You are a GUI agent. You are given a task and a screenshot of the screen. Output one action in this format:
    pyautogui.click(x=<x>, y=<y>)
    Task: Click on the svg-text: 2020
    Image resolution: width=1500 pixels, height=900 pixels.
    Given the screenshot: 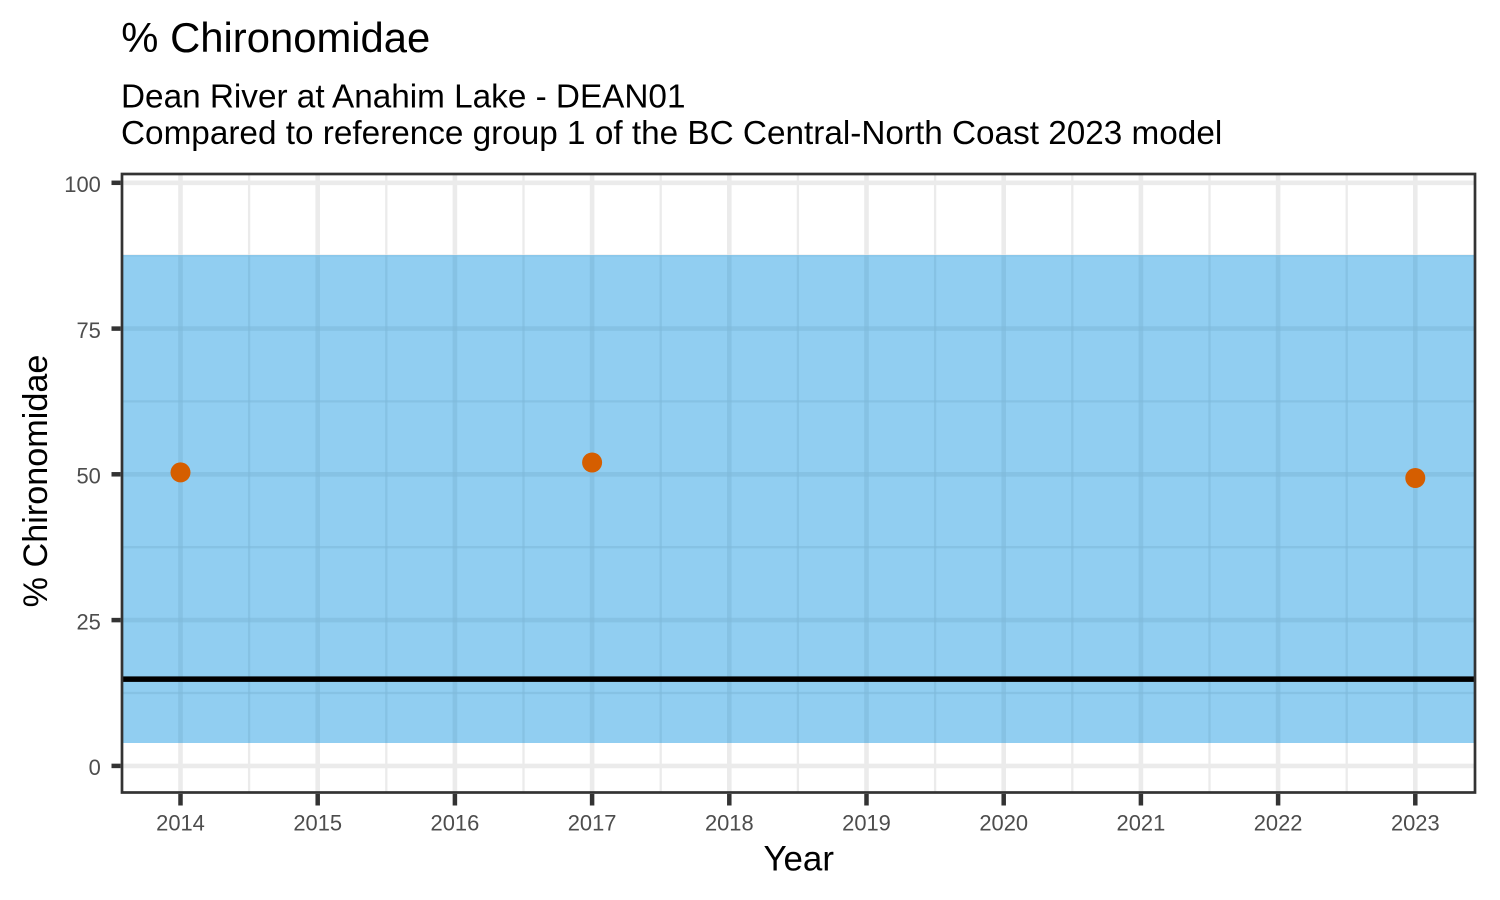 What is the action you would take?
    pyautogui.click(x=1003, y=823)
    